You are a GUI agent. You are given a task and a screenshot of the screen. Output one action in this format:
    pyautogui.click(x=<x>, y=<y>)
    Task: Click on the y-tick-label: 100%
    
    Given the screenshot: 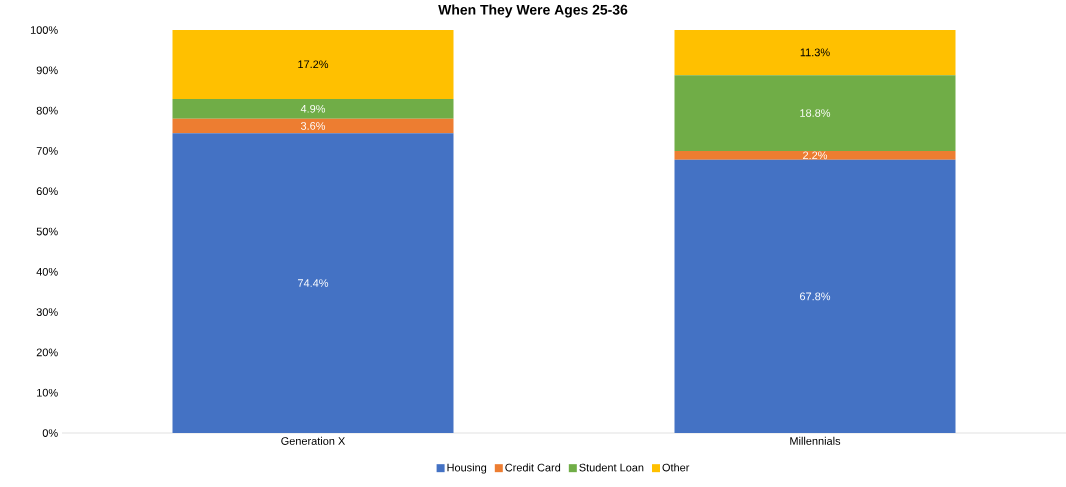 What is the action you would take?
    pyautogui.click(x=44, y=30)
    